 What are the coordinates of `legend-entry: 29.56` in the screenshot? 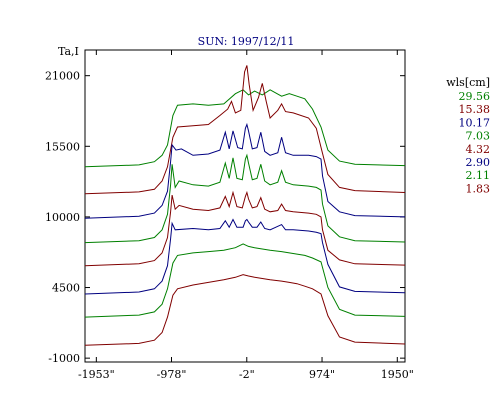 It's located at (475, 96).